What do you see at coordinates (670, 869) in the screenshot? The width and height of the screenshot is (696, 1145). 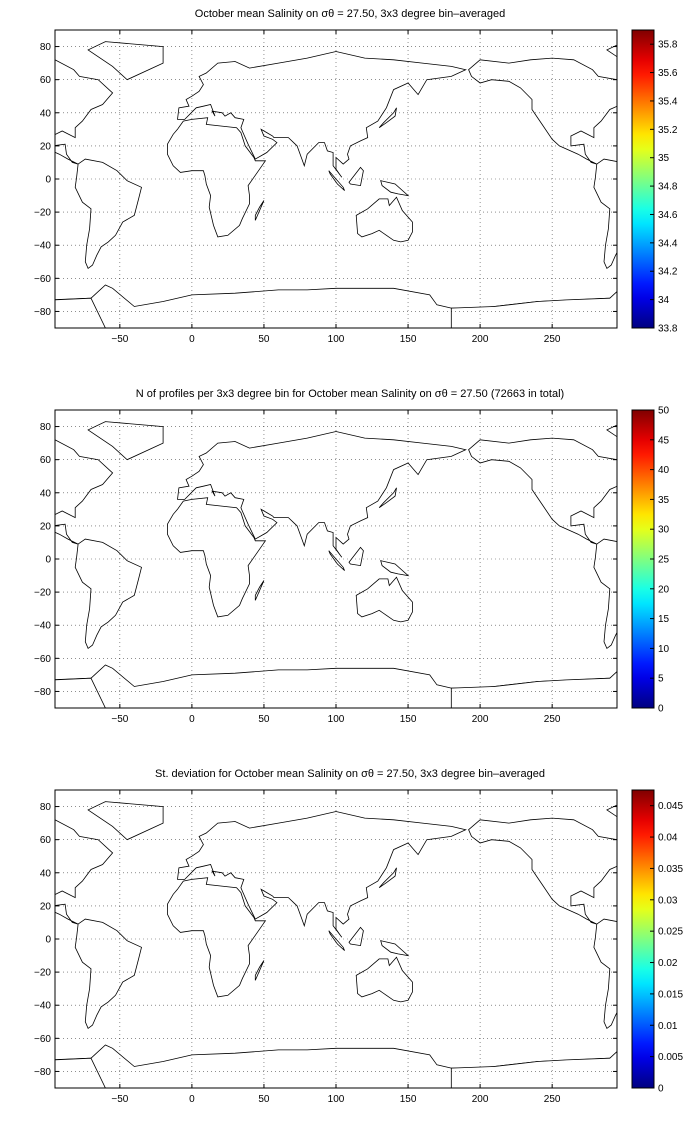 I see `colorbar-tick-label: 0.035` at bounding box center [670, 869].